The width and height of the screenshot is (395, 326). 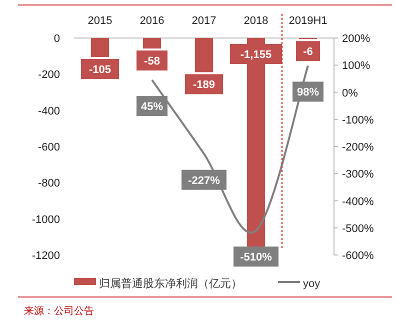 I want to click on x-tick-label: 2016, so click(x=152, y=21).